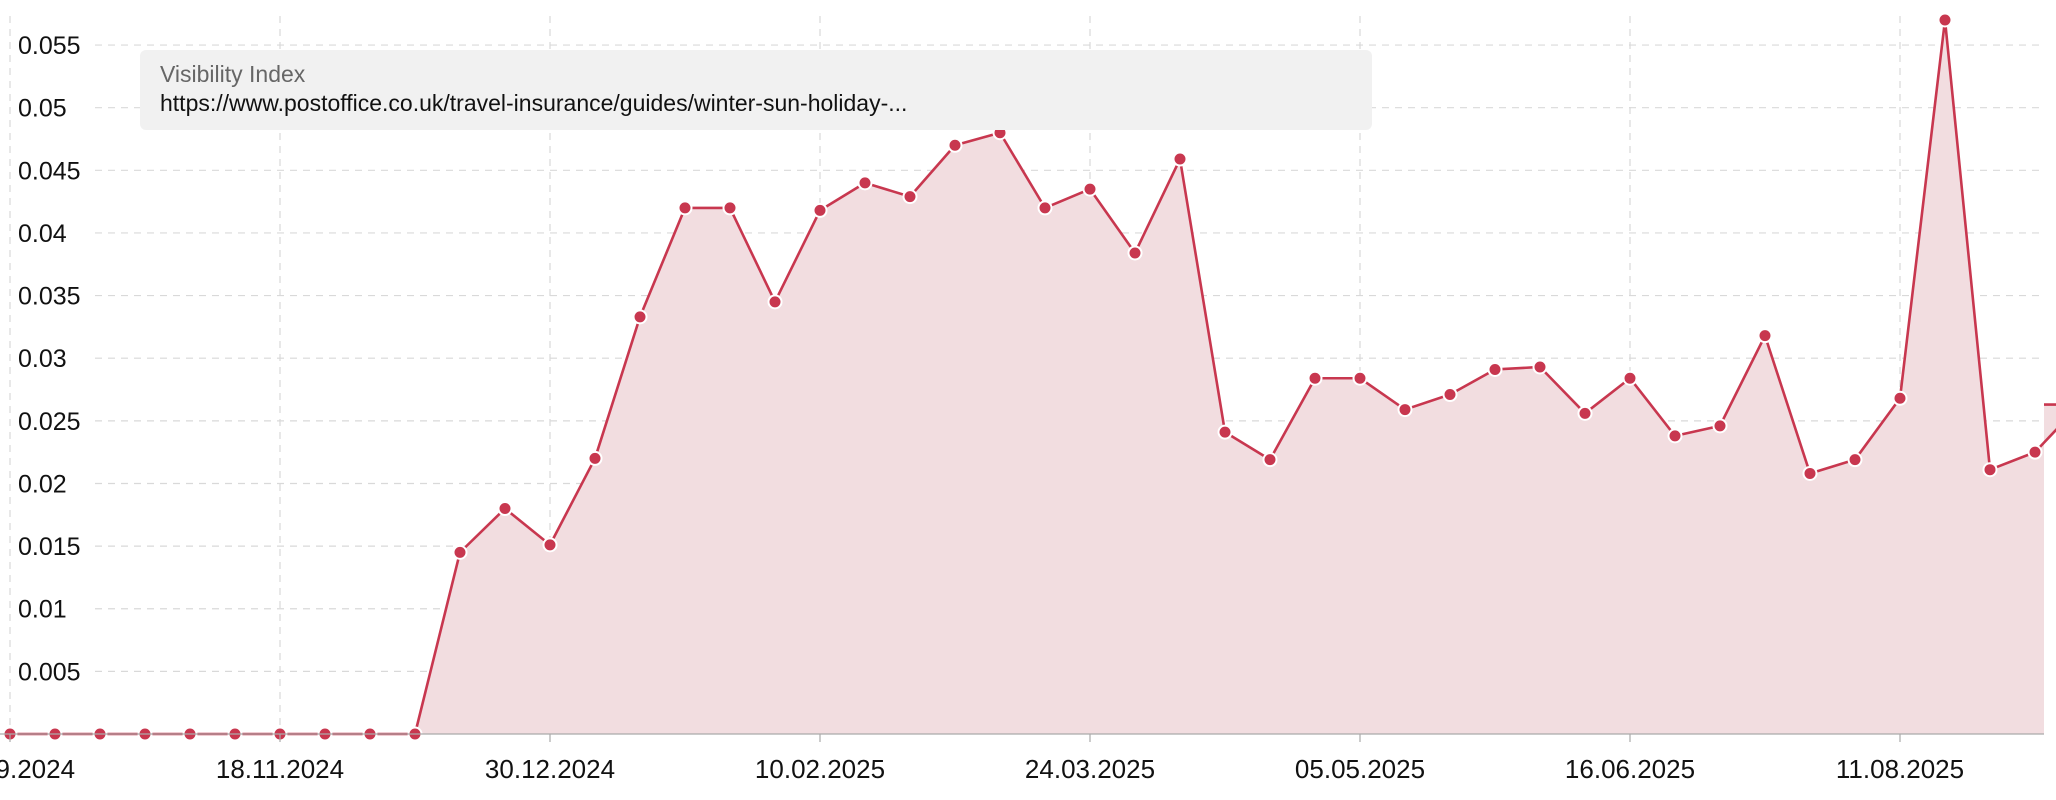 The height and width of the screenshot is (800, 2056). What do you see at coordinates (49, 422) in the screenshot?
I see `y-tick-label: 0.025` at bounding box center [49, 422].